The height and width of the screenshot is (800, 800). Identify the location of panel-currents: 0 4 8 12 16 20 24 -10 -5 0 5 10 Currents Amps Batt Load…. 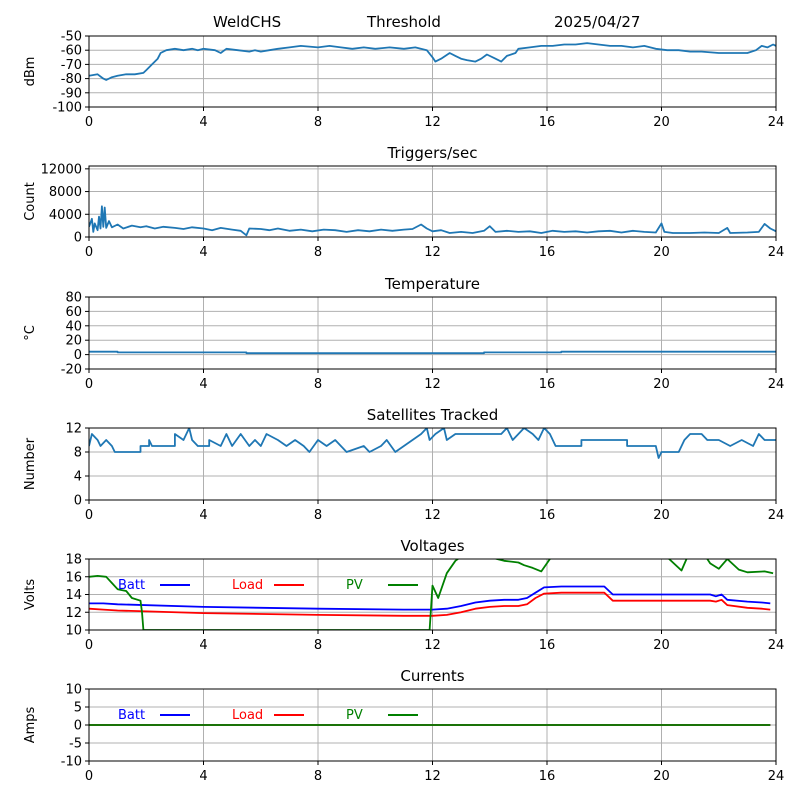
(403, 725).